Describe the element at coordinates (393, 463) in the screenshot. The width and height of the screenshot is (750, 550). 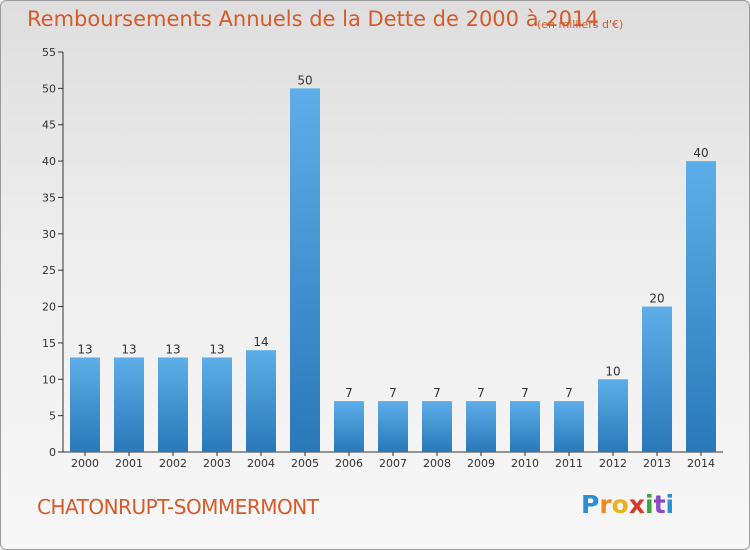
I see `x-tick-label: 2007` at that location.